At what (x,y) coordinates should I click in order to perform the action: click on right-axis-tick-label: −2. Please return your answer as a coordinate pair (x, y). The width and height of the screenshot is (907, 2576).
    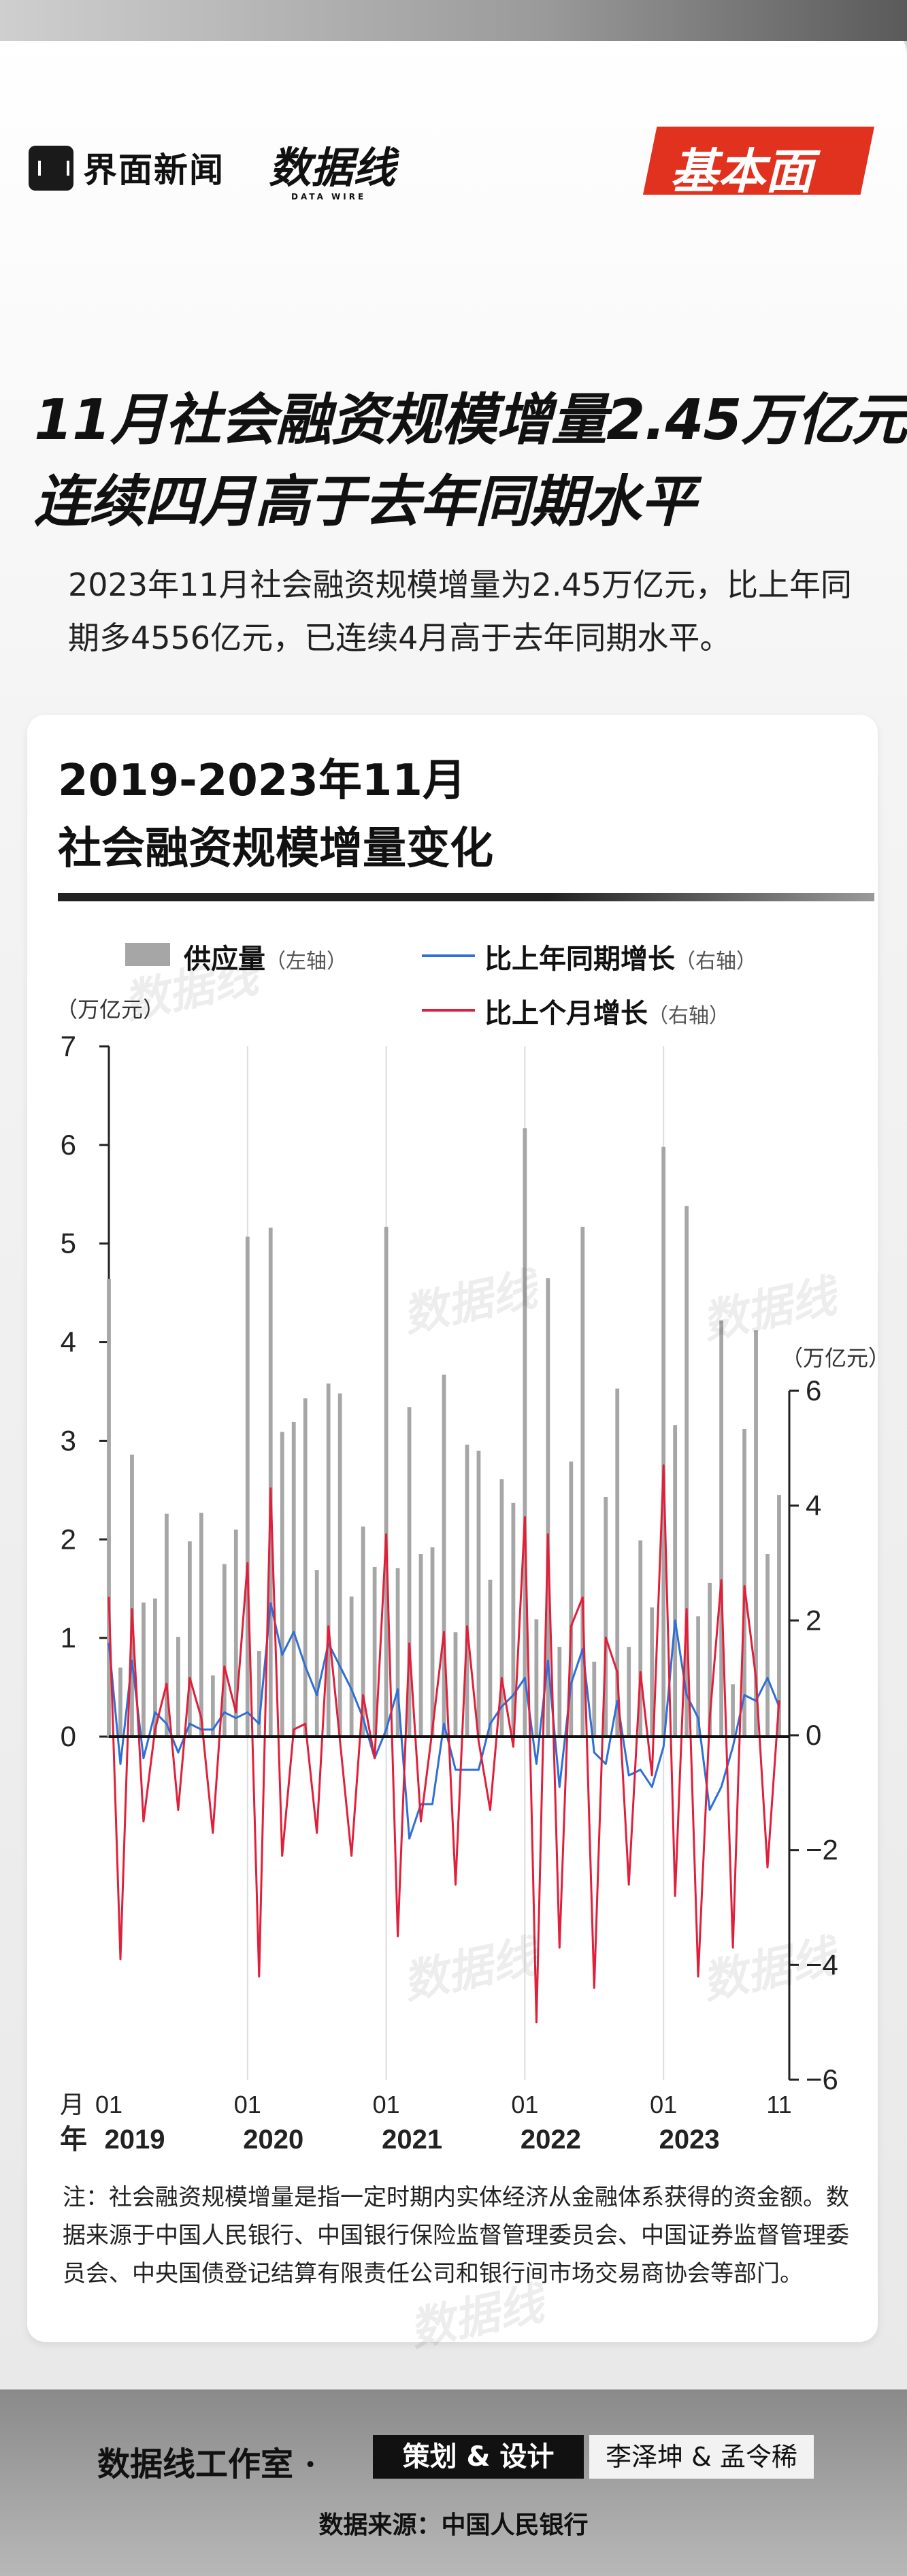
    Looking at the image, I should click on (822, 1850).